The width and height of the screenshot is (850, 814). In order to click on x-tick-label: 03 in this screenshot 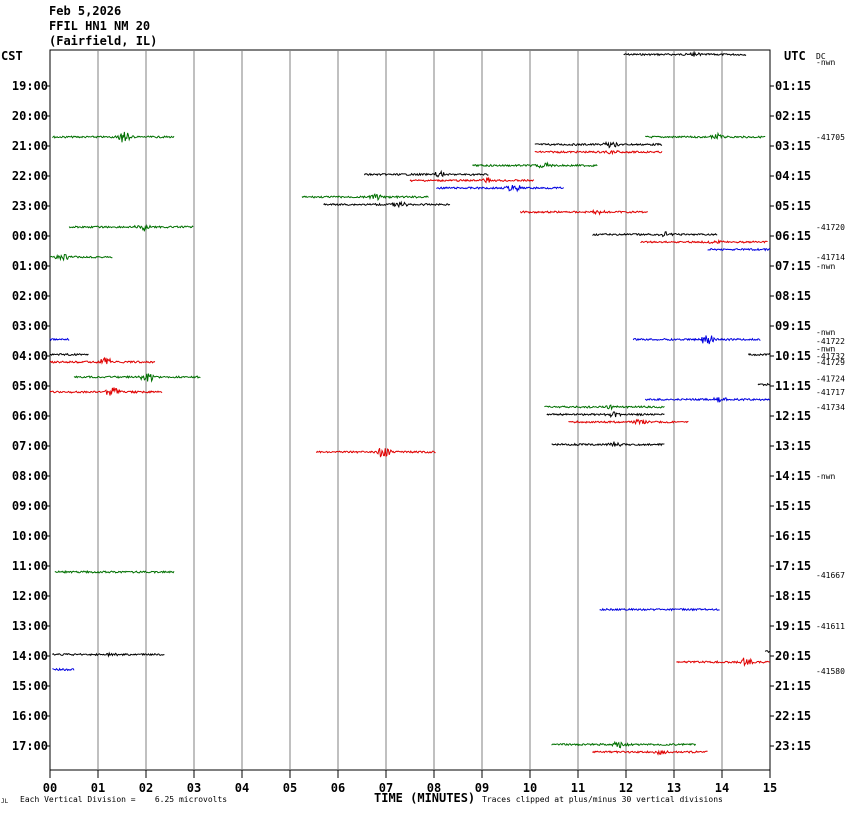, I will do `click(194, 788)`.